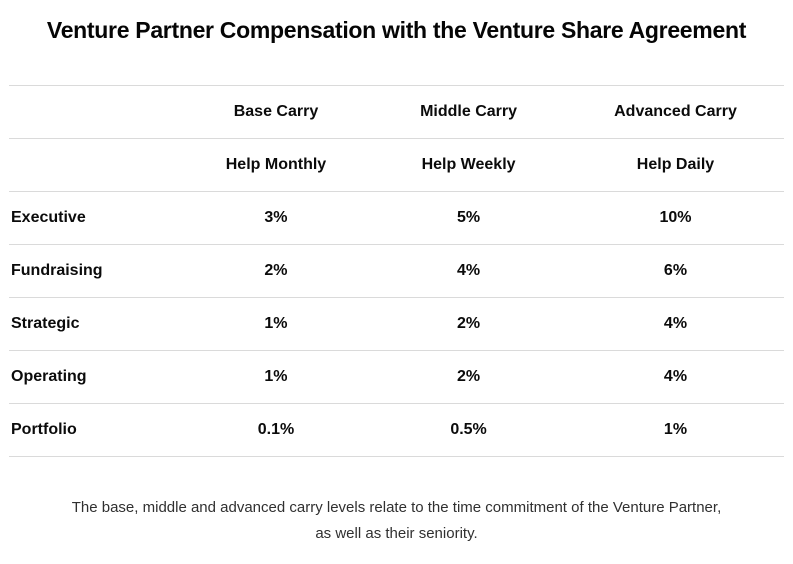 This screenshot has width=793, height=564. I want to click on table-header-row-help: Help Monthly Help Weekly Help Daily, so click(396, 165).